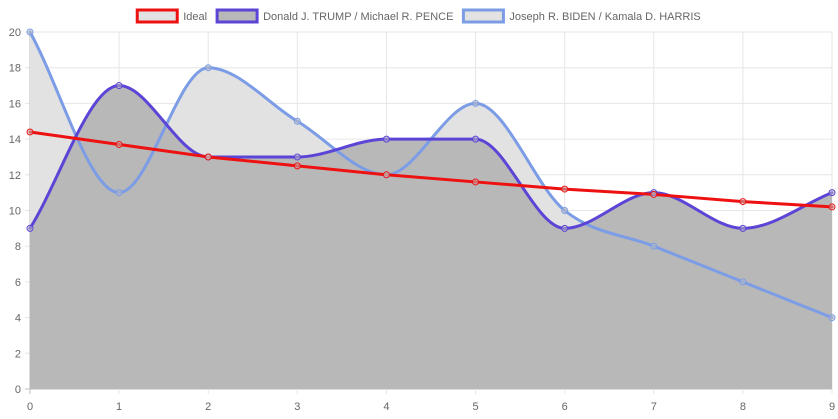 The height and width of the screenshot is (419, 838). I want to click on y-tick-label: 12, so click(15, 176).